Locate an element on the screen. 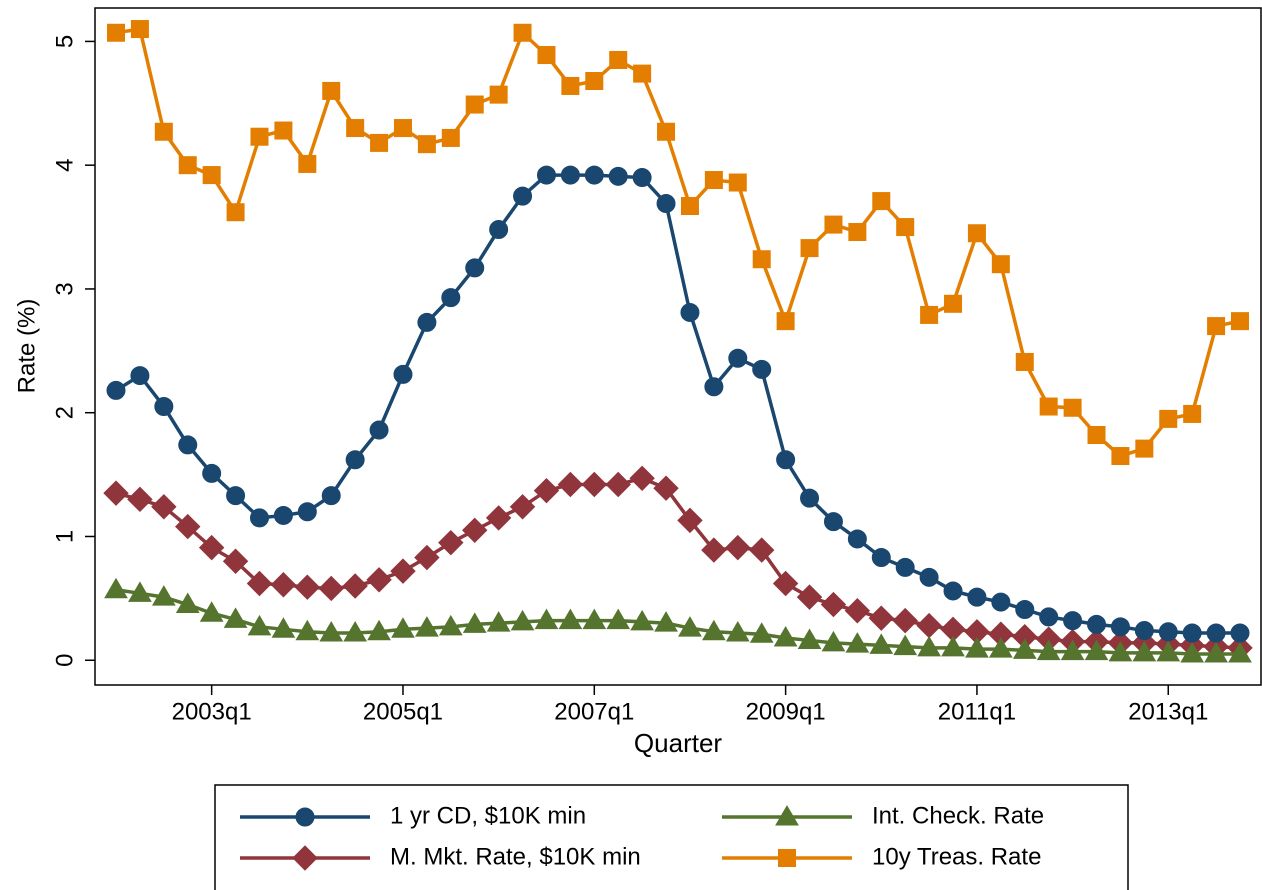 The image size is (1262, 890). x-tick-label: 2013q1 is located at coordinates (1168, 711).